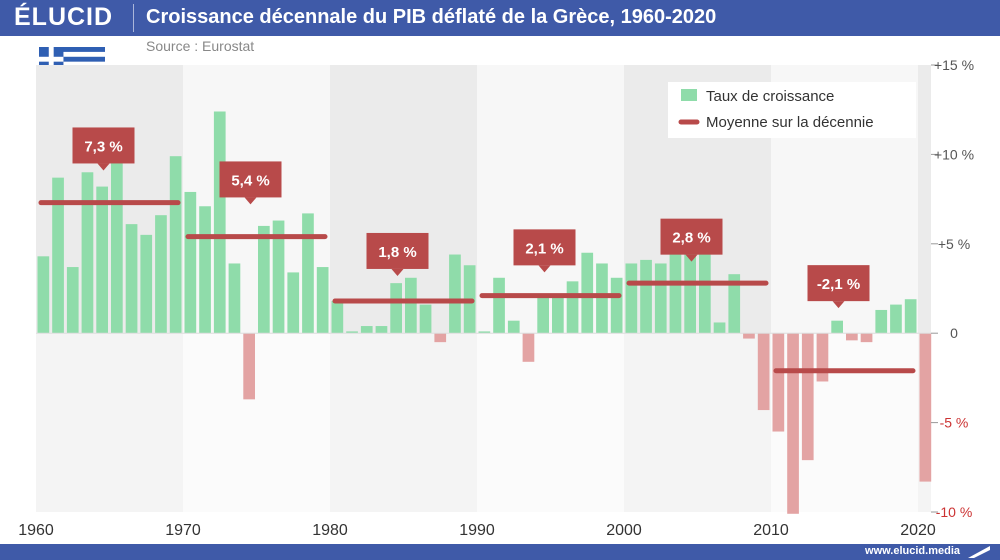  Describe the element at coordinates (544, 269) in the screenshot. I see `callout-pointer-1990` at that location.